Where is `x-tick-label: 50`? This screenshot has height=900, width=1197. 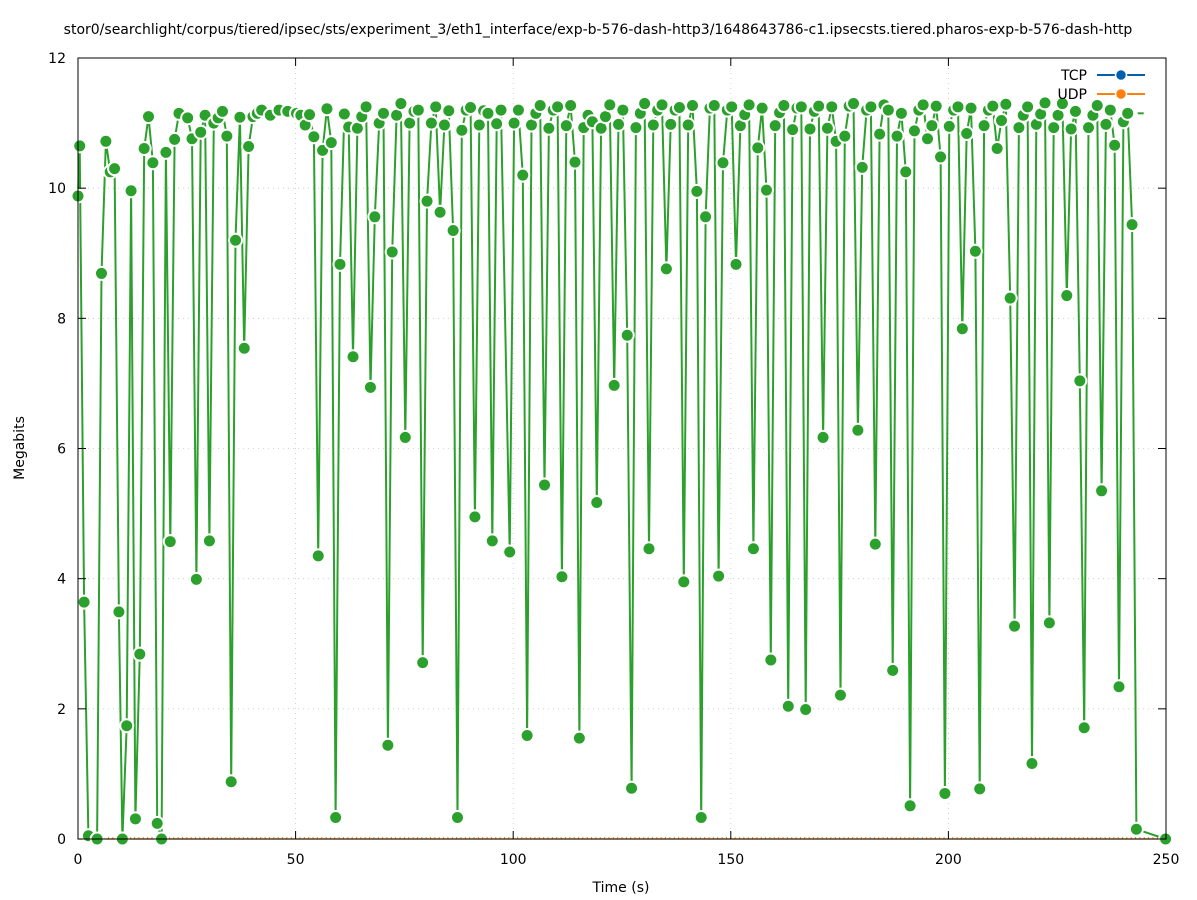
x-tick-label: 50 is located at coordinates (296, 860).